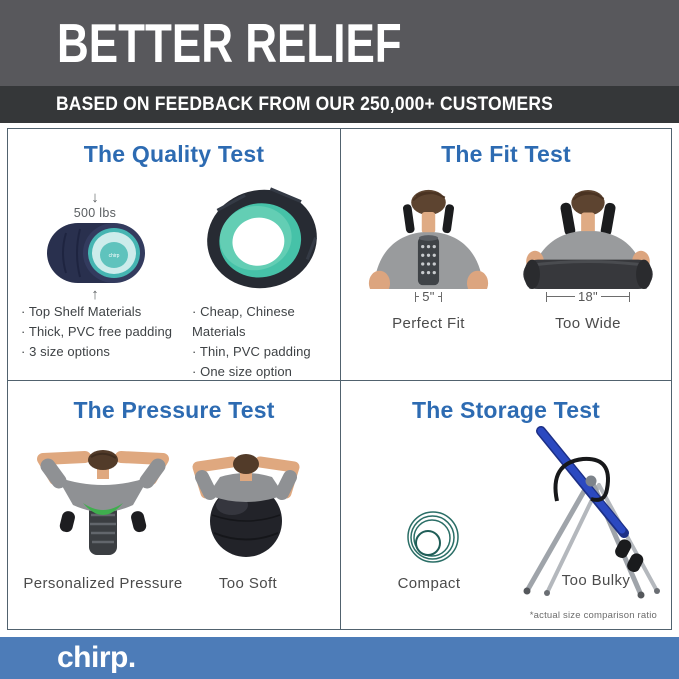  What do you see at coordinates (433, 537) in the screenshot?
I see `nested-wheels-image` at bounding box center [433, 537].